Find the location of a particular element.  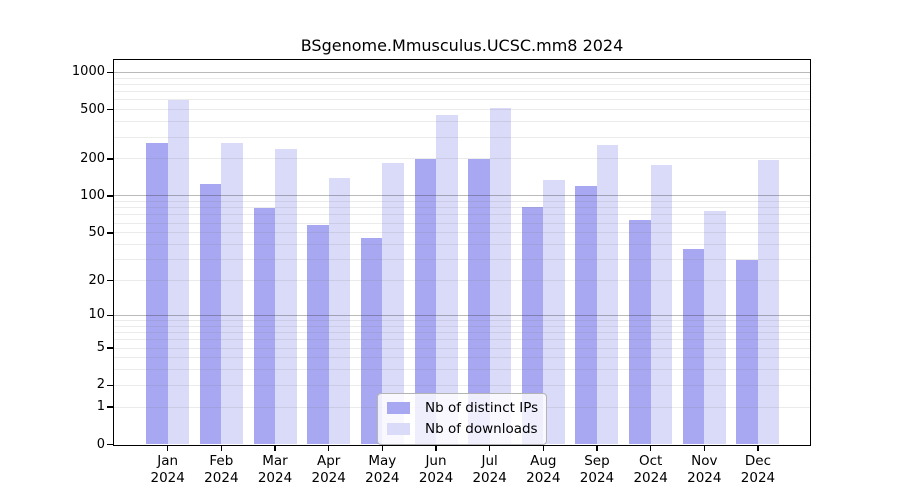

x-tick-month: Mar is located at coordinates (275, 461).